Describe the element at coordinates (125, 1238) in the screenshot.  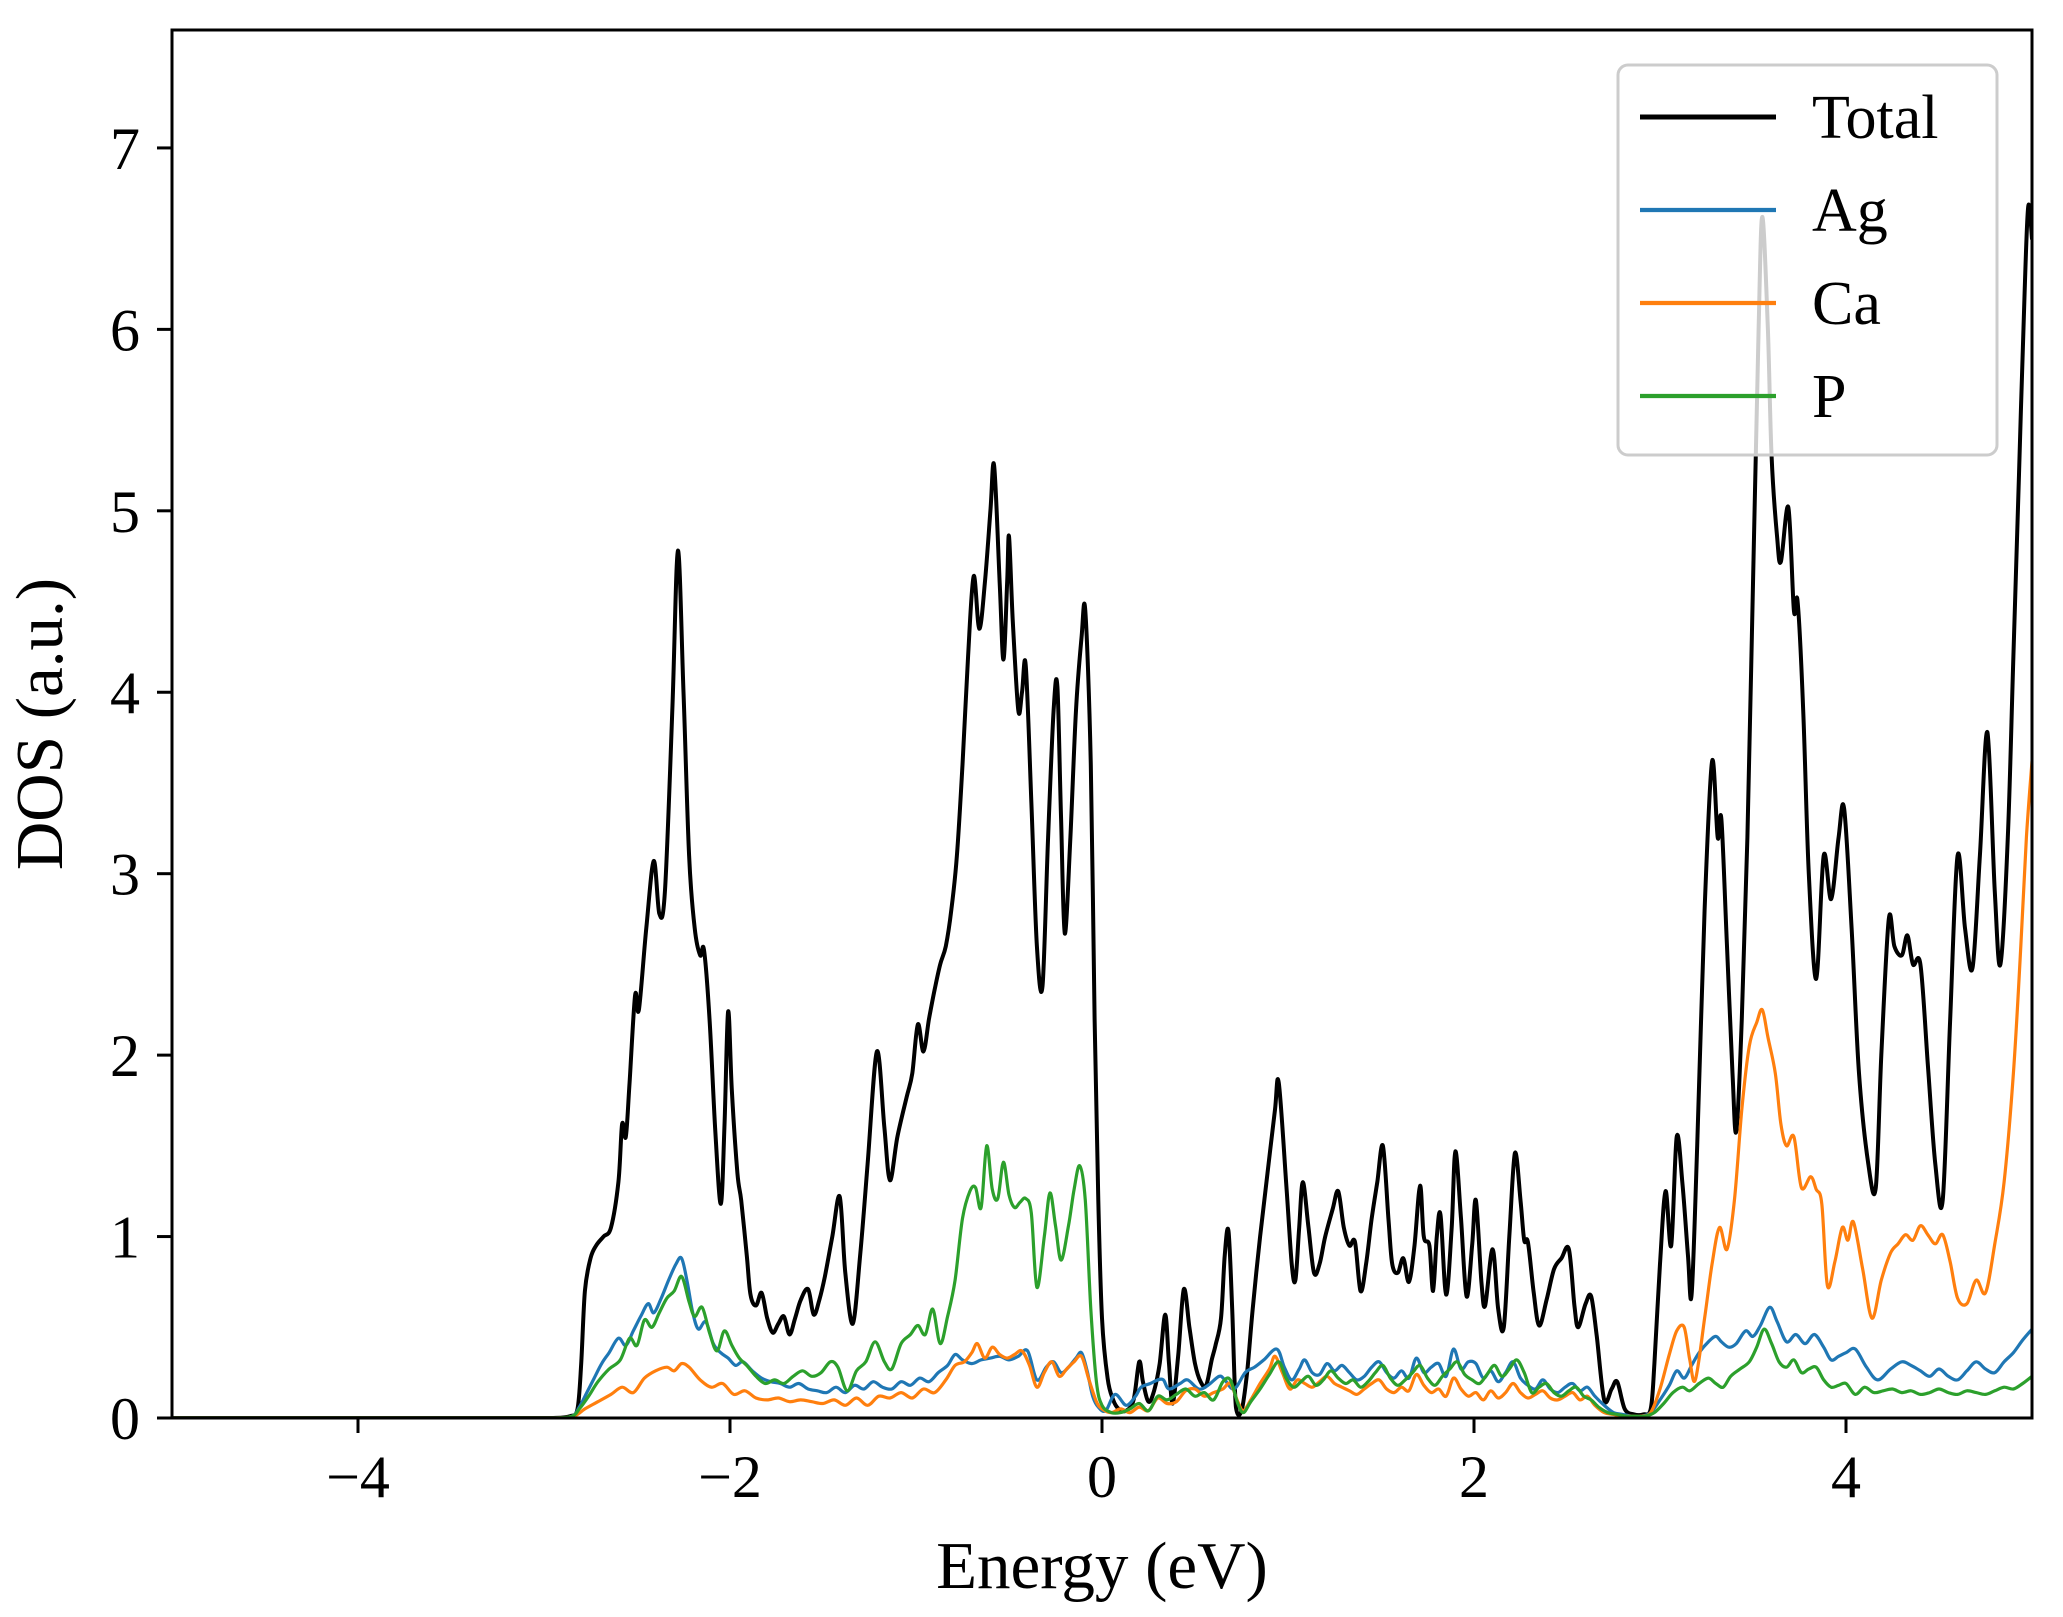
I see `y-tick-label: 1` at that location.